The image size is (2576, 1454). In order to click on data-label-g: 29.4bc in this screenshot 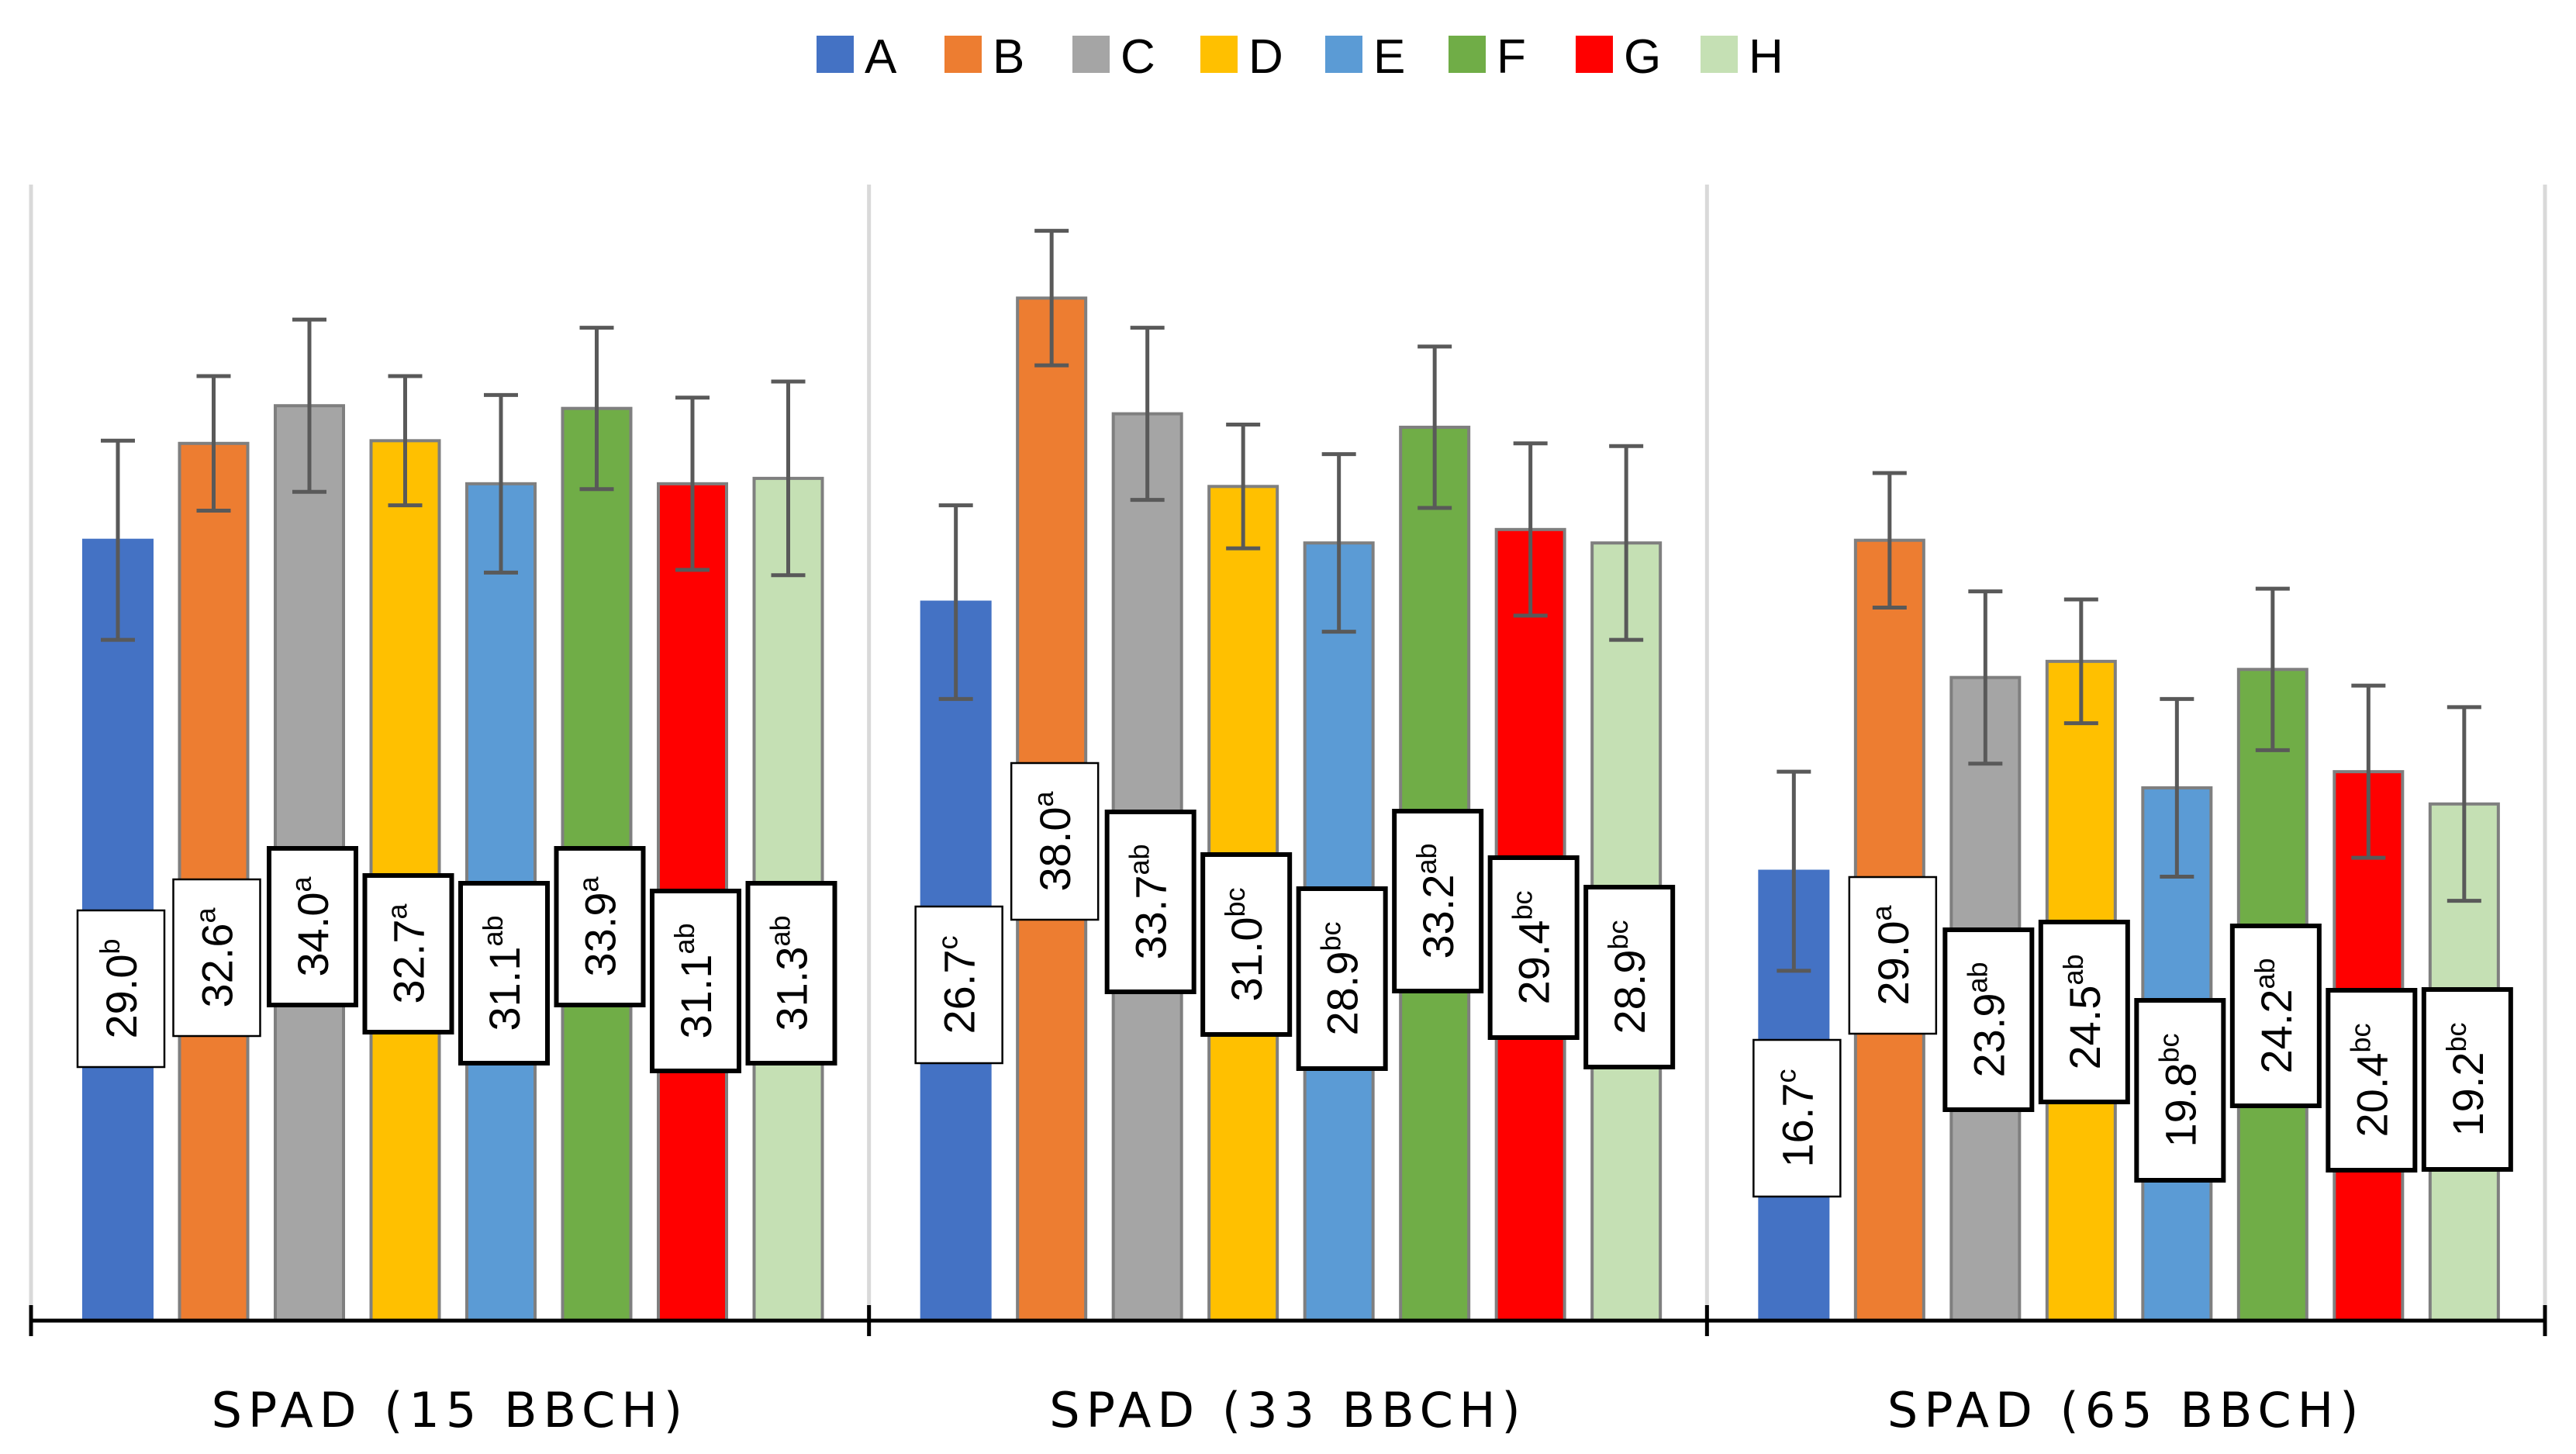, I will do `click(1533, 947)`.